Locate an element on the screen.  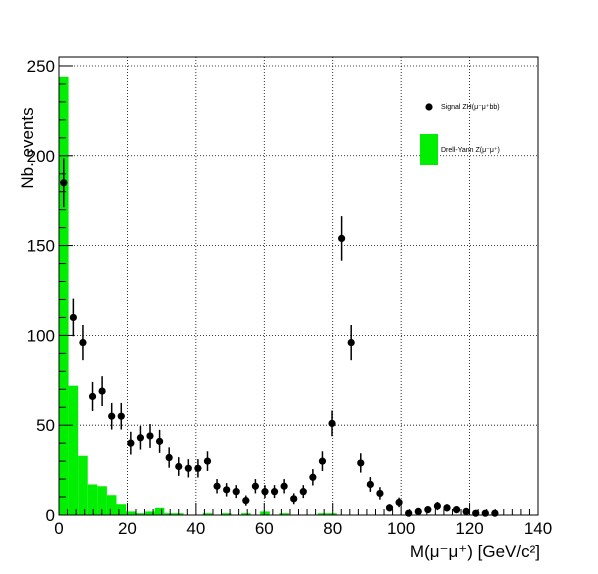
x-axis-ticks: 0 20 40 60 80 100 120 140 is located at coordinates (303, 520).